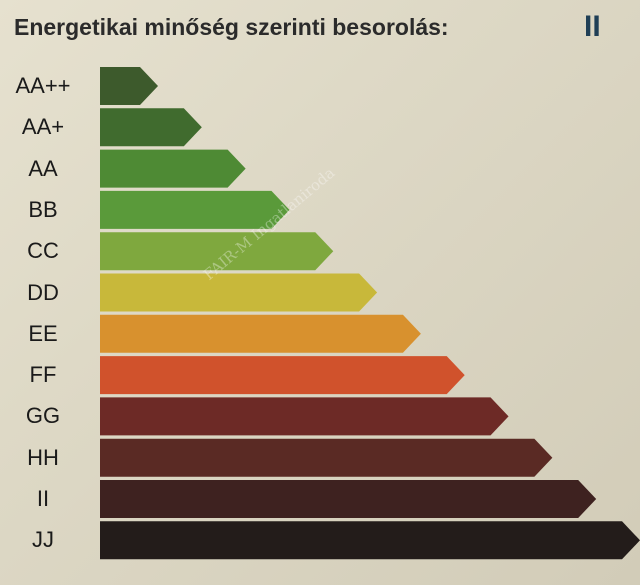 This screenshot has height=585, width=640. I want to click on class-label-ff: FF, so click(43, 375).